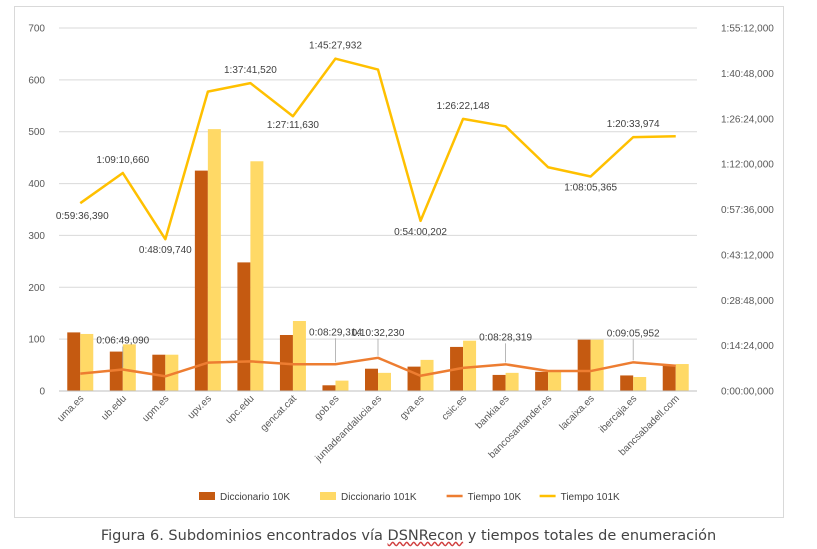 The height and width of the screenshot is (549, 817). What do you see at coordinates (335, 46) in the screenshot?
I see `data-label: 1:45:27,932` at bounding box center [335, 46].